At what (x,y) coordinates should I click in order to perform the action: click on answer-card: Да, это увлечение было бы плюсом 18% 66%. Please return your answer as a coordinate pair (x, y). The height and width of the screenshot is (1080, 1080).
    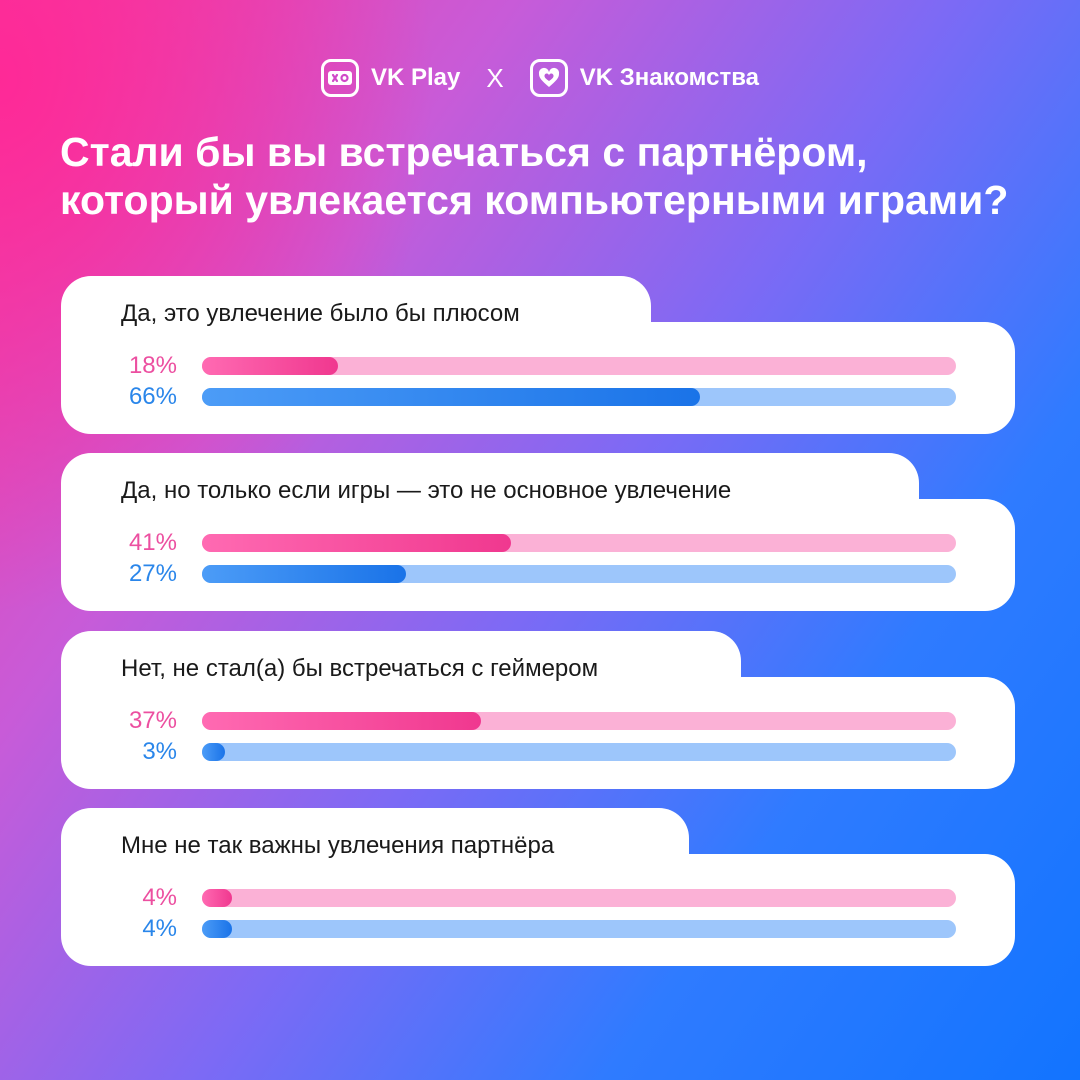
    Looking at the image, I should click on (538, 355).